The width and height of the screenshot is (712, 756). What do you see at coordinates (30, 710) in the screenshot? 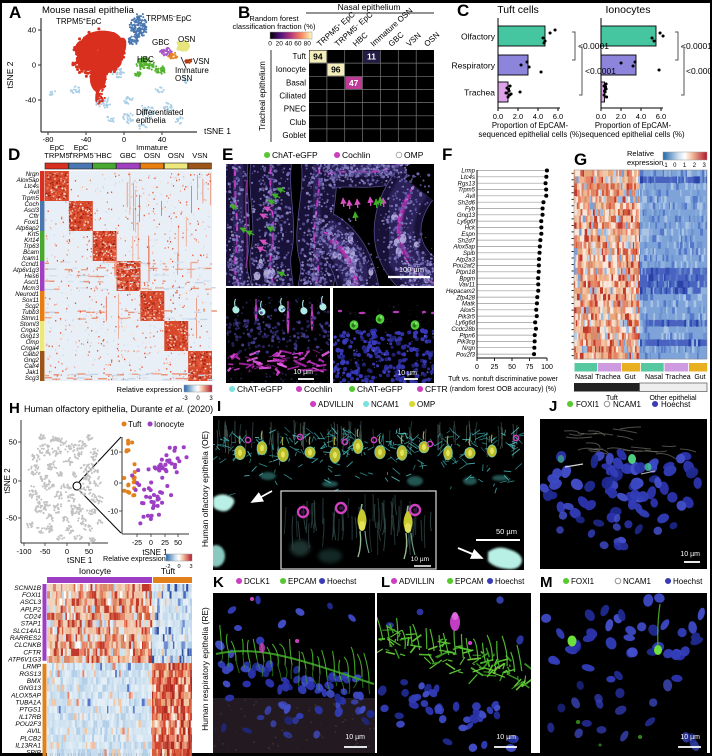
I see `svg-text: PTGS1` at bounding box center [30, 710].